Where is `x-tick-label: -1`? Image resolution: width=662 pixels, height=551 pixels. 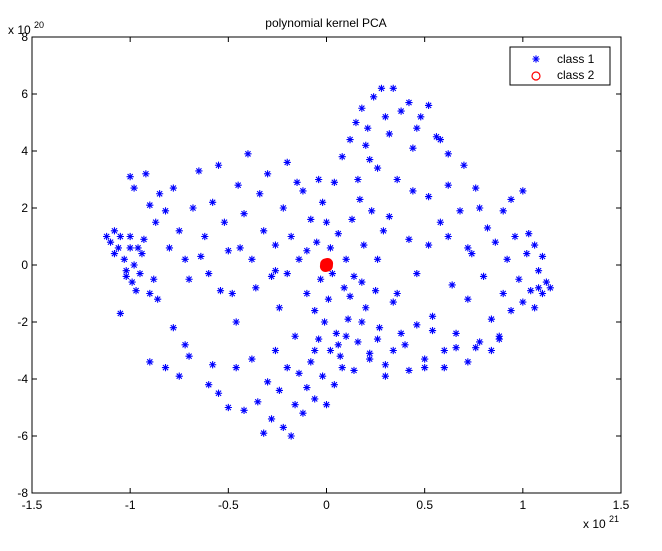
x-tick-label: -1 is located at coordinates (130, 505).